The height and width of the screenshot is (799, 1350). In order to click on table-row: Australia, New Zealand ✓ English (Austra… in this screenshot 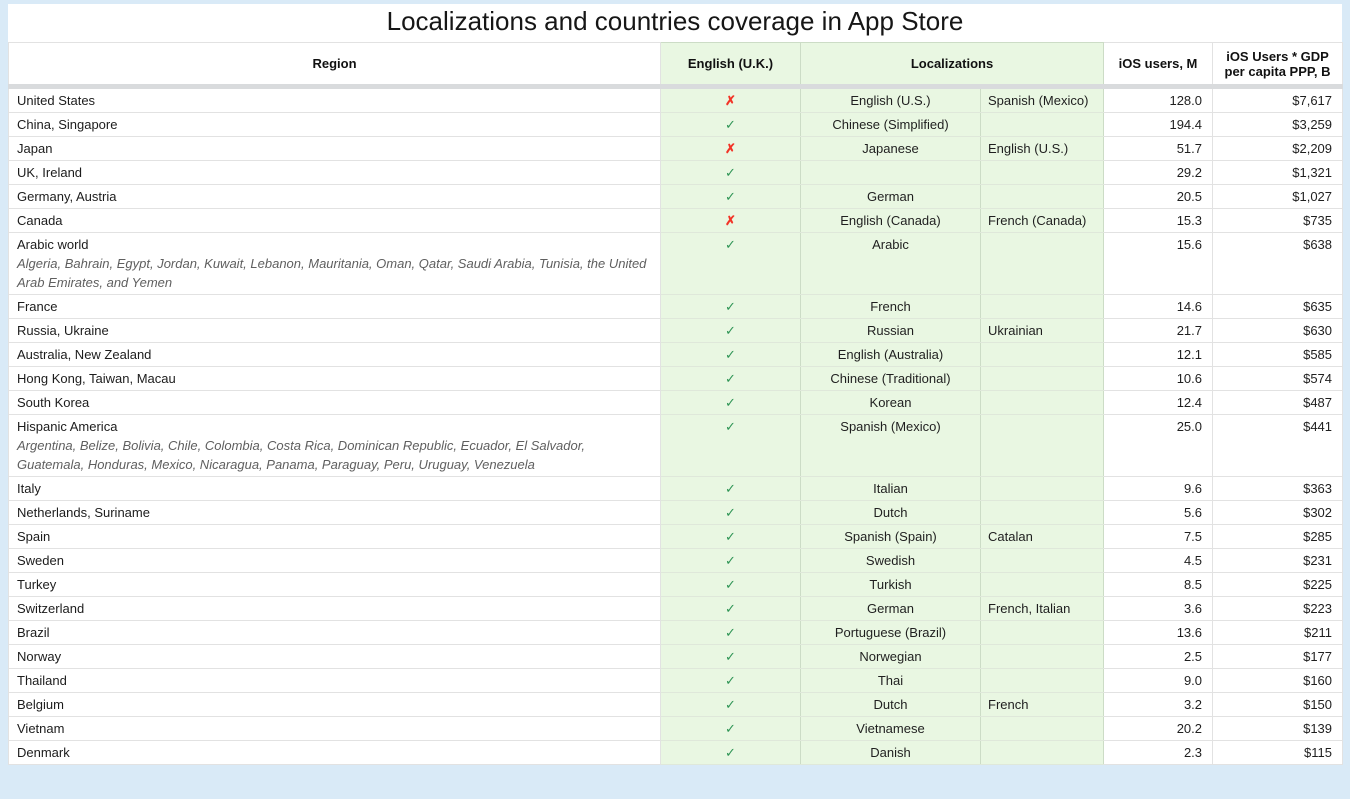, I will do `click(676, 354)`.